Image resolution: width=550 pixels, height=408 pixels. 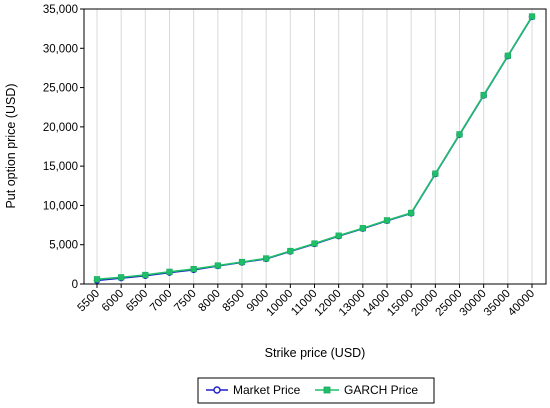 I want to click on x-tick-label: 6000, so click(x=113, y=301).